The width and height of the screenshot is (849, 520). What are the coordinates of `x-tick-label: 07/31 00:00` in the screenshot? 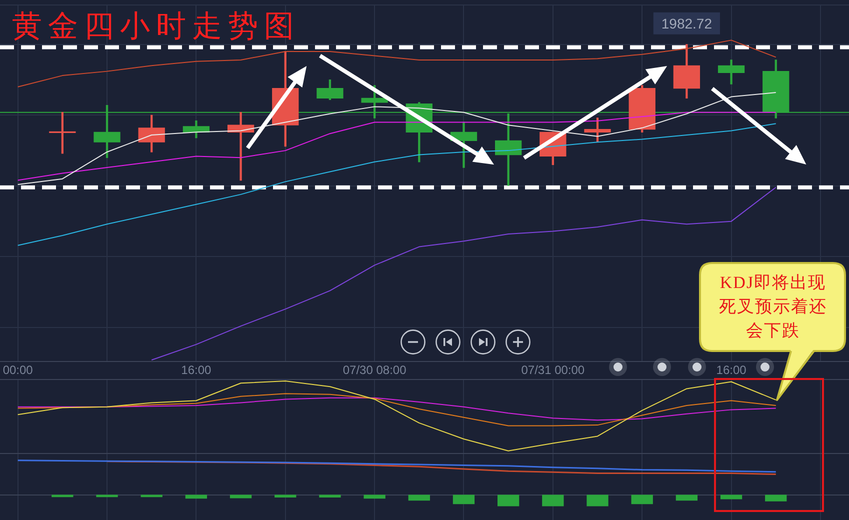 It's located at (553, 370).